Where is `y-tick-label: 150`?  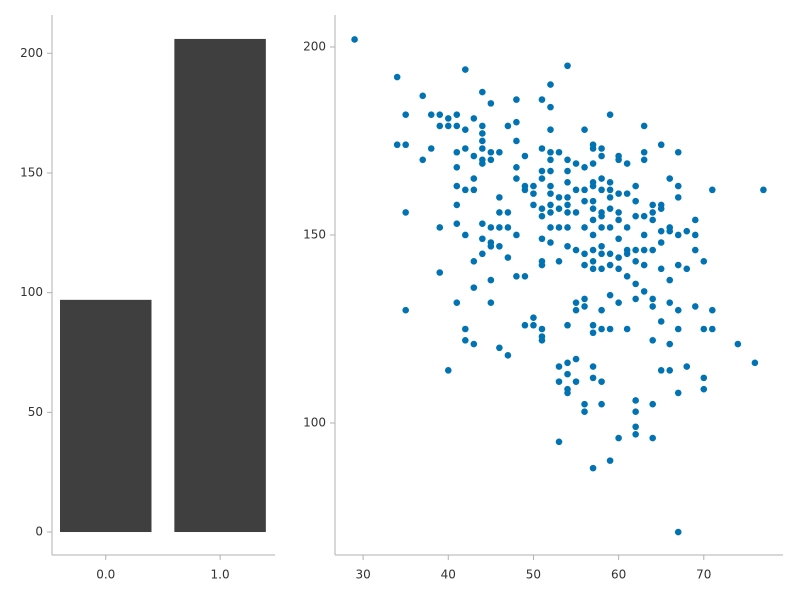 y-tick-label: 150 is located at coordinates (314, 234).